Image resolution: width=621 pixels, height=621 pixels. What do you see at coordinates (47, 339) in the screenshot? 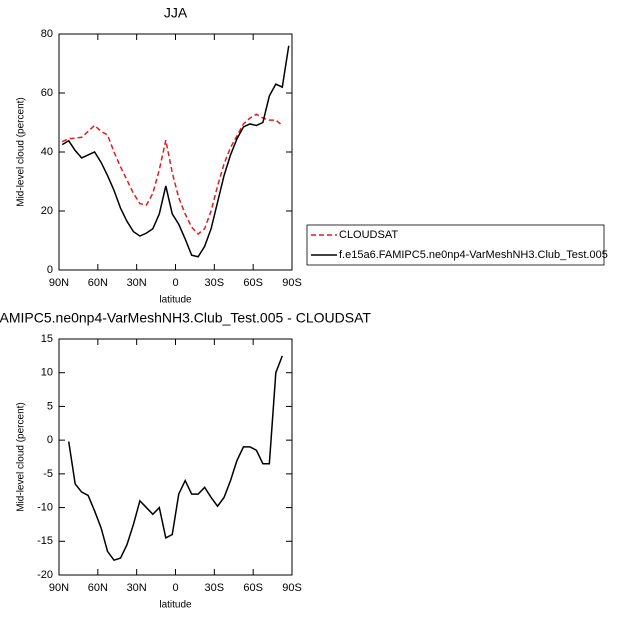
I see `y-tick-label: 15` at bounding box center [47, 339].